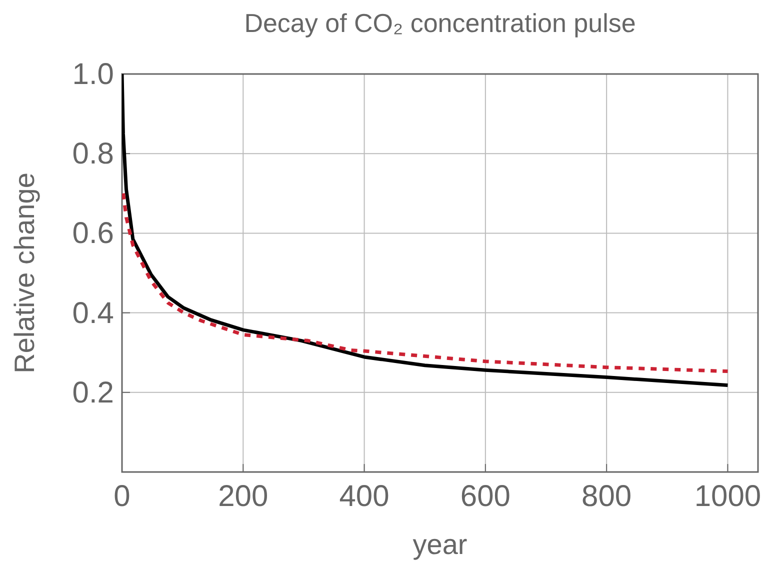 The image size is (768, 576). I want to click on x-tick-label: 400, so click(364, 496).